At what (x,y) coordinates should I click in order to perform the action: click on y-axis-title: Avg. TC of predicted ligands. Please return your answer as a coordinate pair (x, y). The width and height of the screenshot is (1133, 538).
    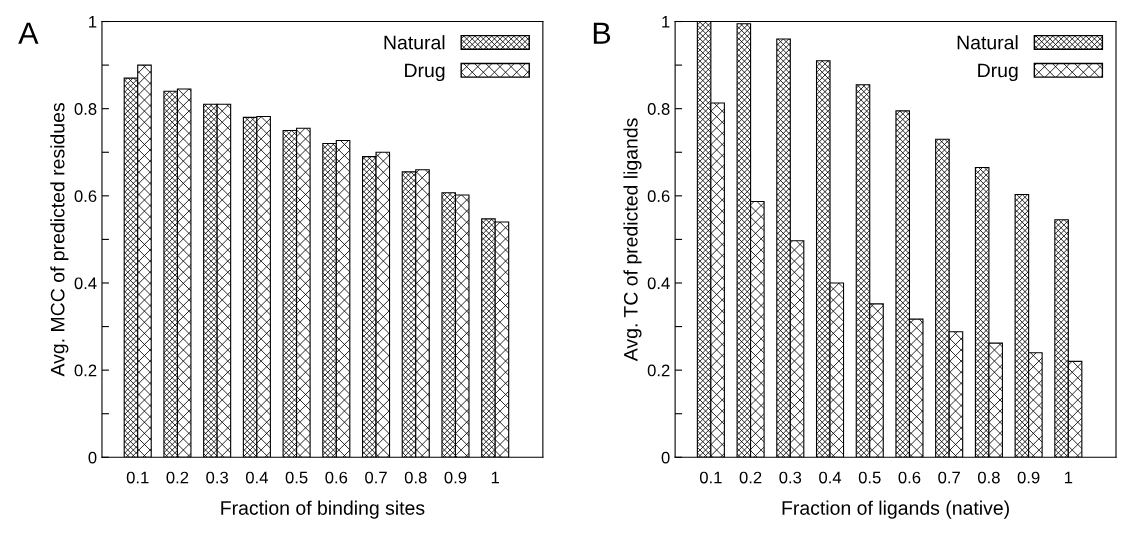
    Looking at the image, I should click on (632, 240).